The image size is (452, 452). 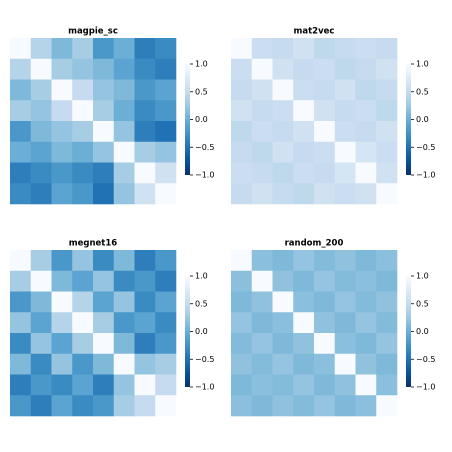 I want to click on colorbar-tick-label: −0.5, so click(x=204, y=147).